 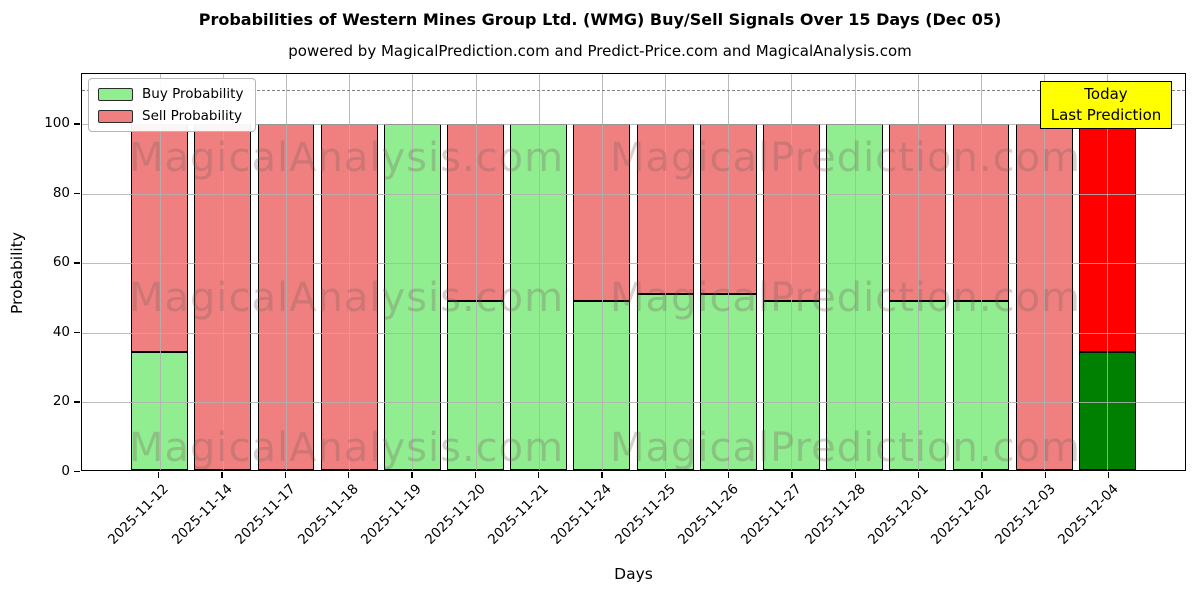 What do you see at coordinates (898, 514) in the screenshot?
I see `x-tick-label-2025-12-01: 2025-12-01` at bounding box center [898, 514].